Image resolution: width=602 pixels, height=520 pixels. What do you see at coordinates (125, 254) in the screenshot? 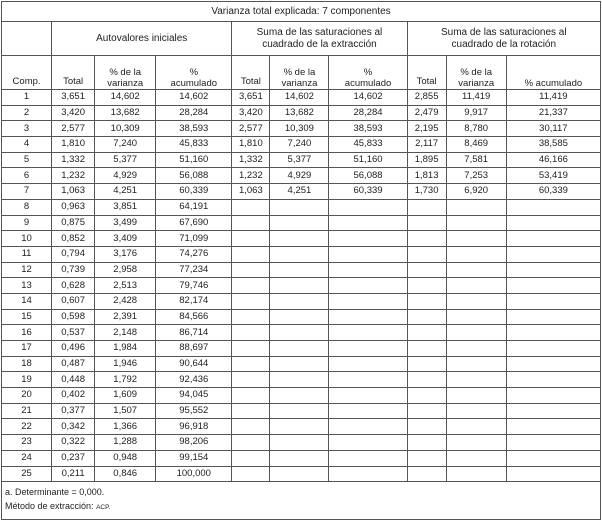
I see `table-cell: 3,176` at bounding box center [125, 254].